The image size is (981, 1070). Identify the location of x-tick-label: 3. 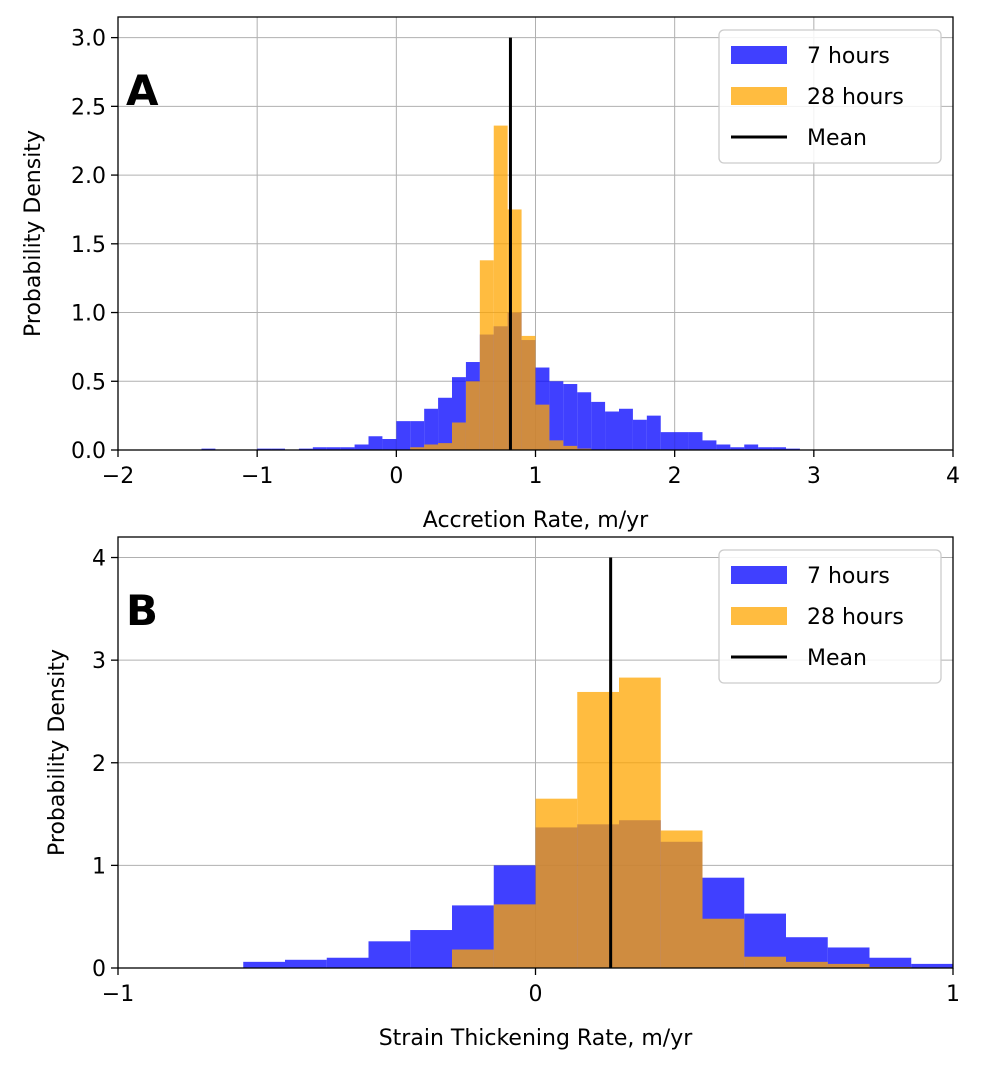
(814, 476).